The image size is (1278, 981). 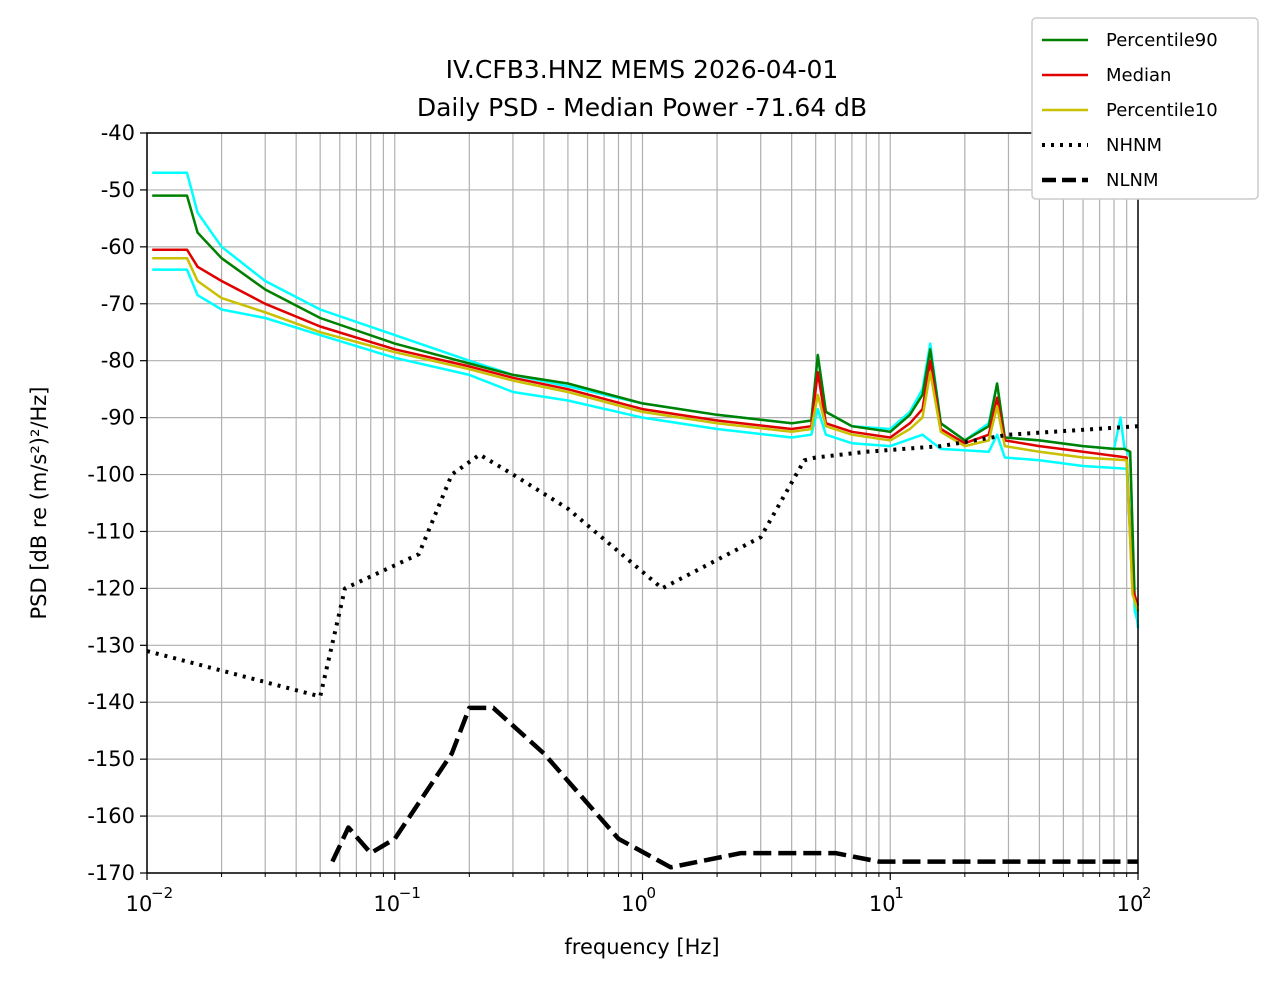 What do you see at coordinates (641, 947) in the screenshot?
I see `x-axis-label: frequency [Hz]` at bounding box center [641, 947].